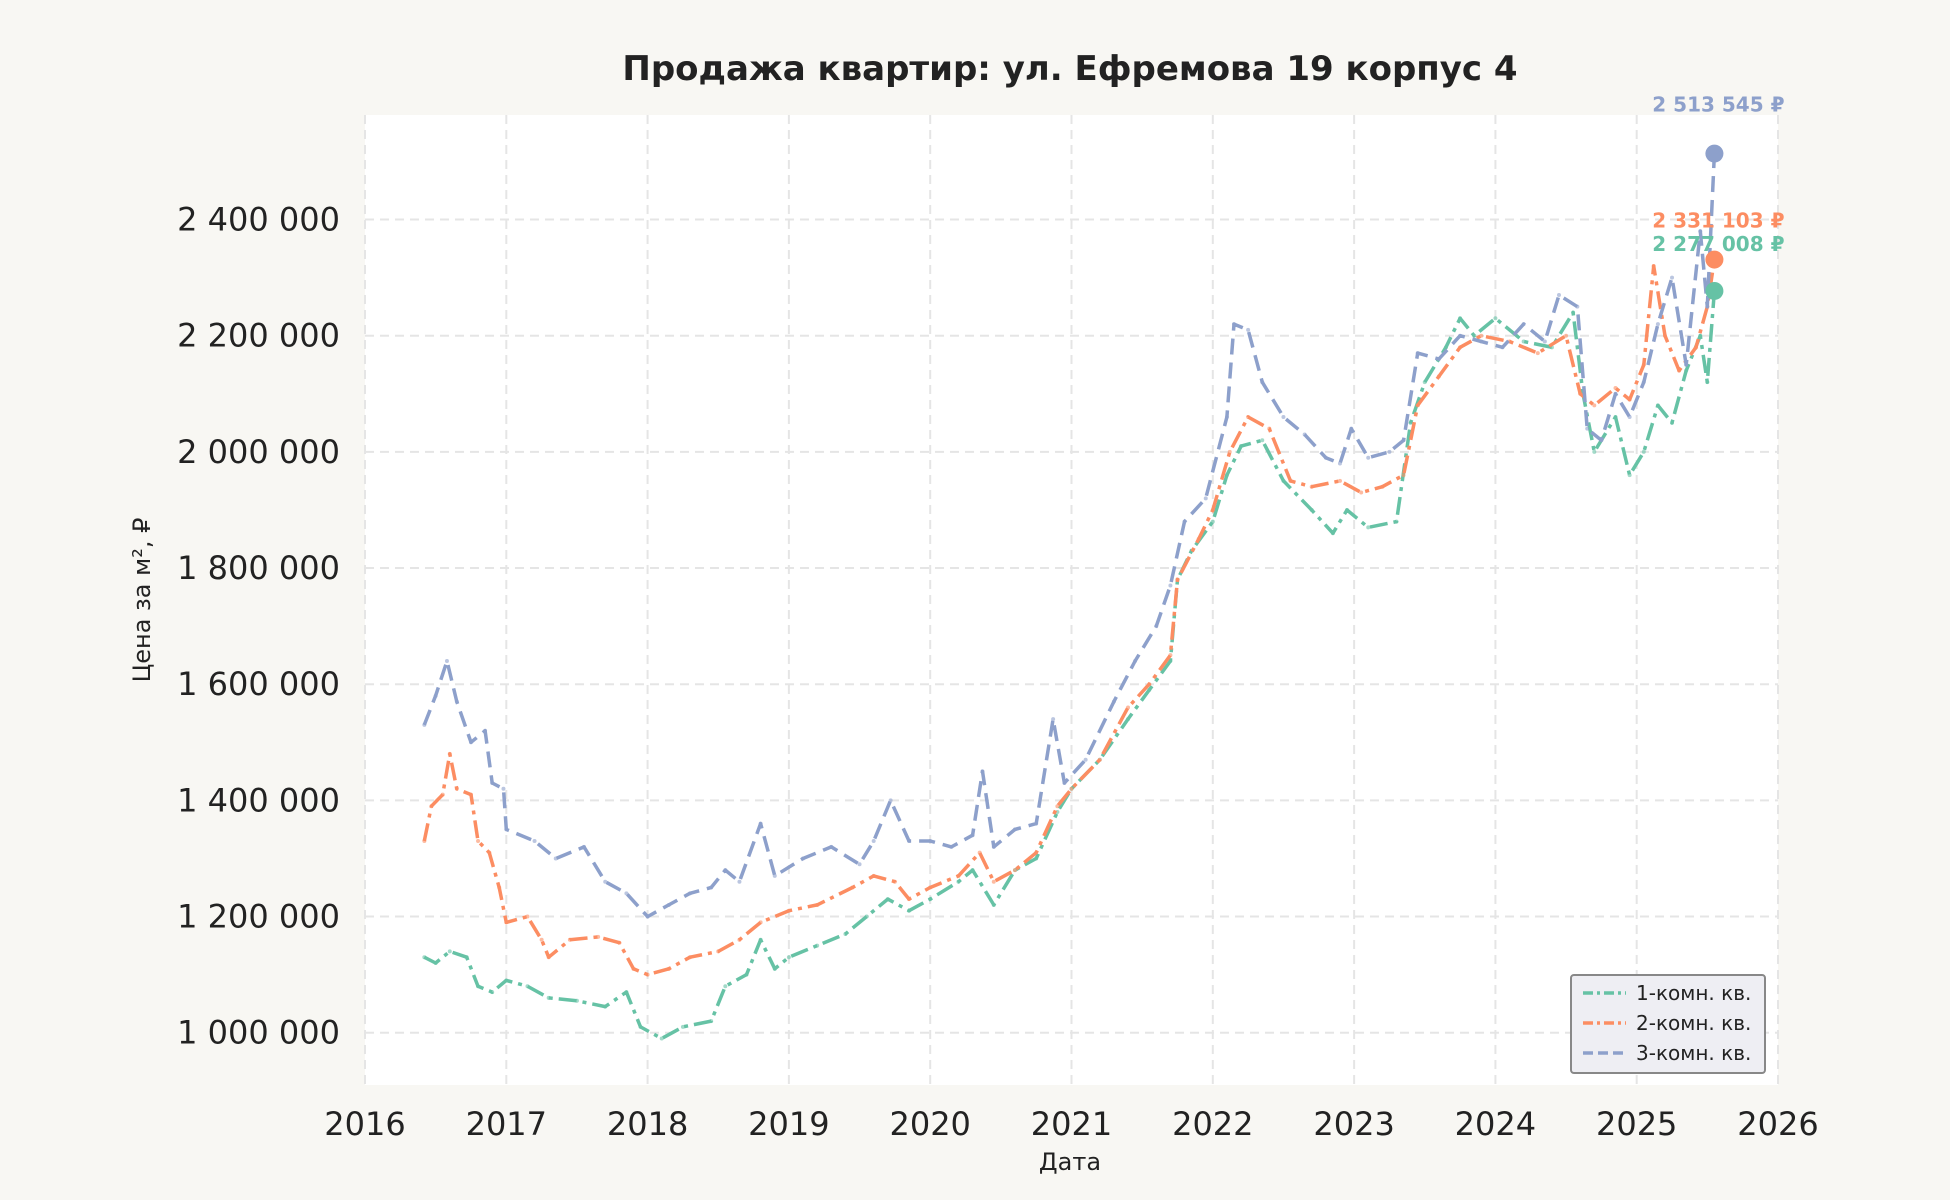 The height and width of the screenshot is (1200, 1950). What do you see at coordinates (258, 800) in the screenshot?
I see `y-tick-label: 1 400 000` at bounding box center [258, 800].